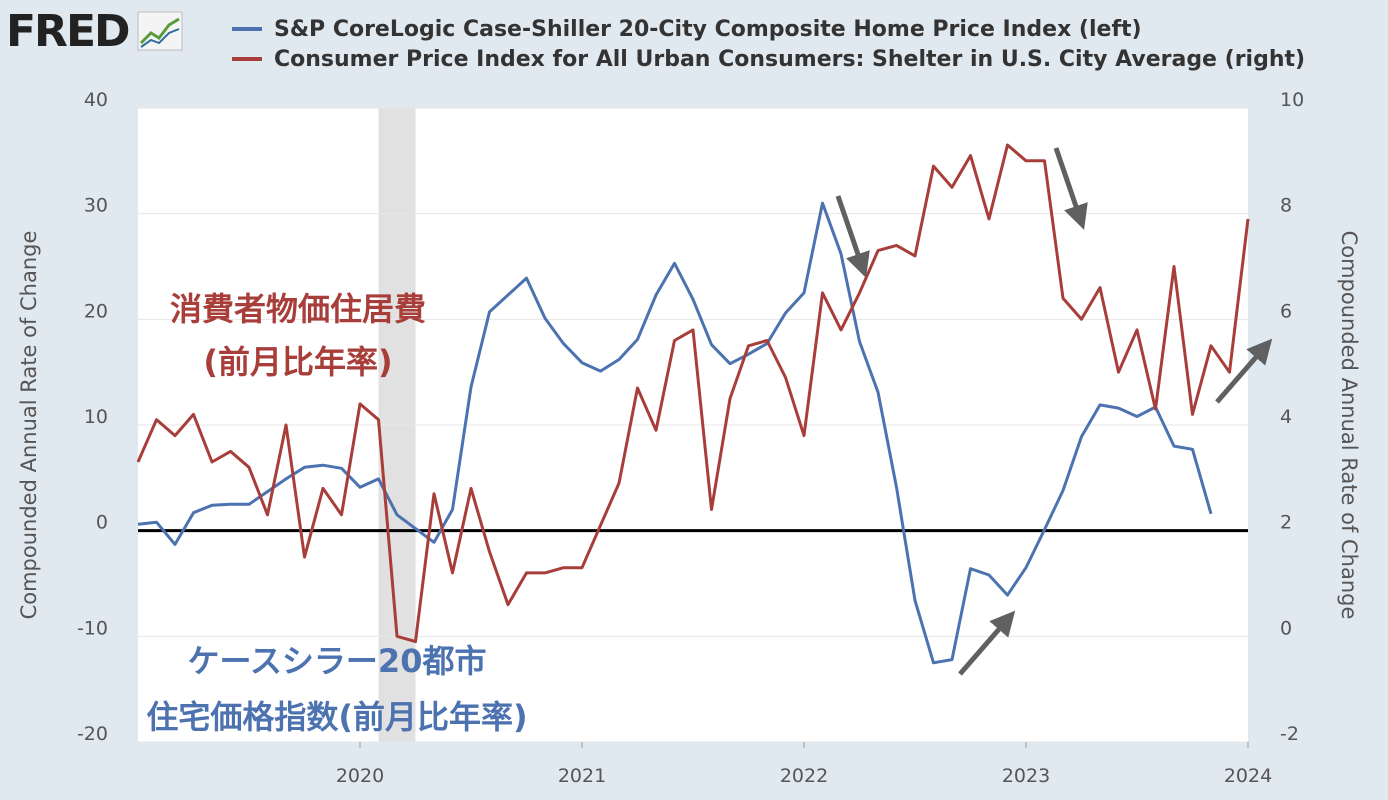 This screenshot has width=1388, height=800. I want to click on x-axis-ticks: 2020 2021 2022 2023 2024, so click(804, 764).